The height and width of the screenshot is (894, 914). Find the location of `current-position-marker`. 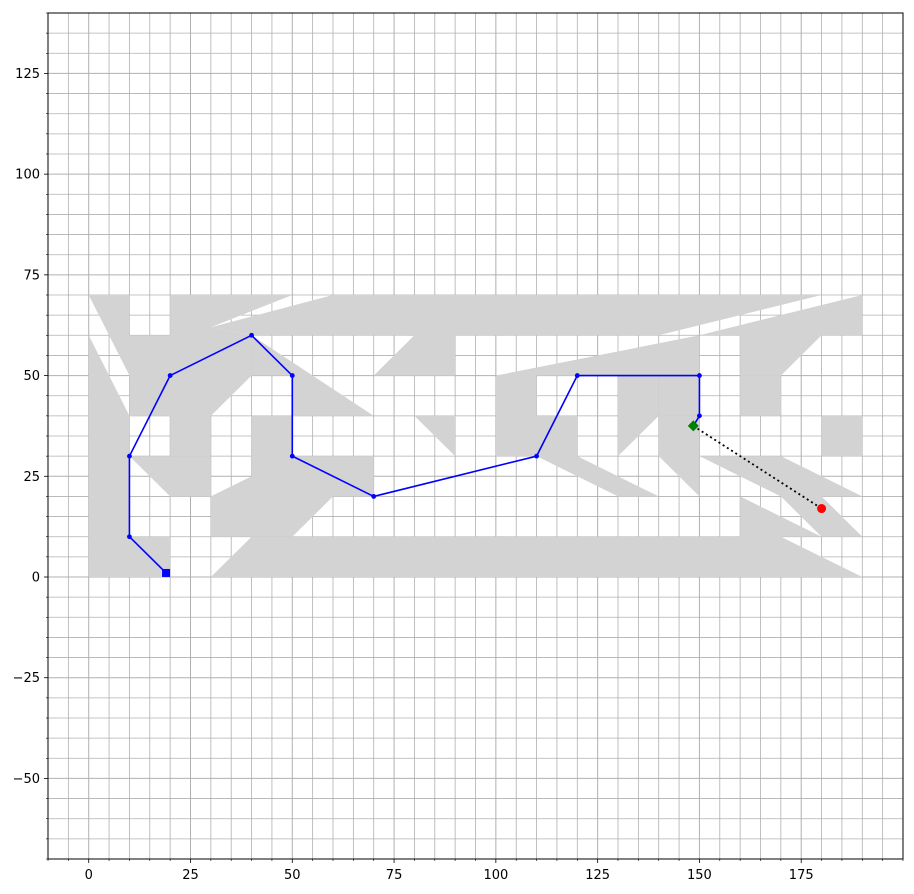

current-position-marker is located at coordinates (693, 426).